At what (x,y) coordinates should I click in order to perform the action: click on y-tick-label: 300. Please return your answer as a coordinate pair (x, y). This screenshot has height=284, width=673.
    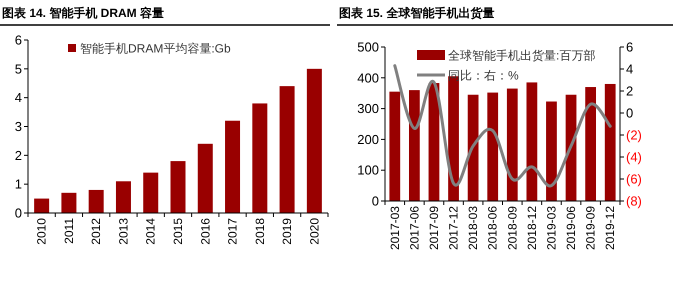
    Looking at the image, I should click on (368, 108).